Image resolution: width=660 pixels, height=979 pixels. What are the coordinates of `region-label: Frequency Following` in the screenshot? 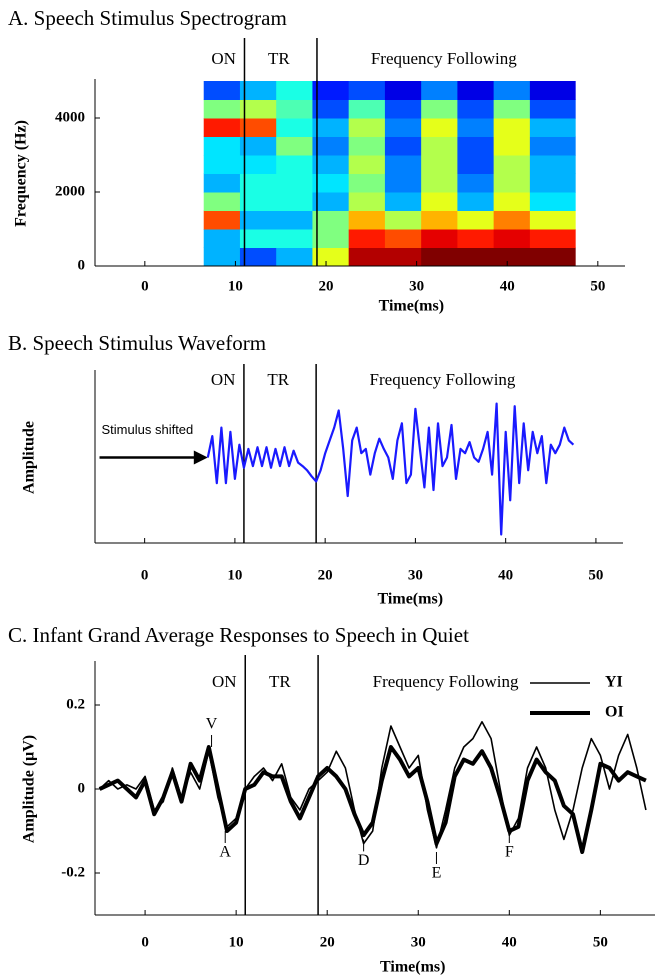 It's located at (446, 681).